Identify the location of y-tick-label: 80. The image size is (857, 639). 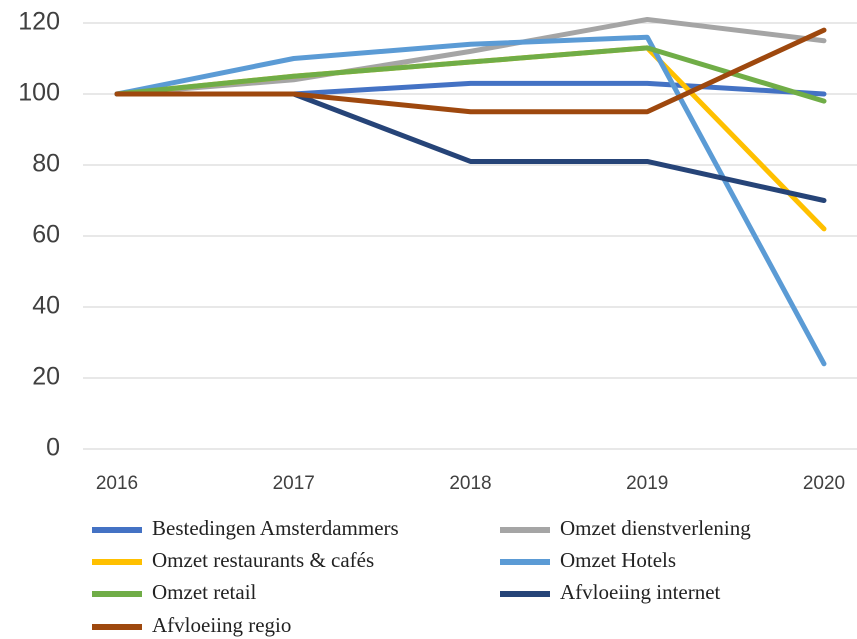
(46, 164).